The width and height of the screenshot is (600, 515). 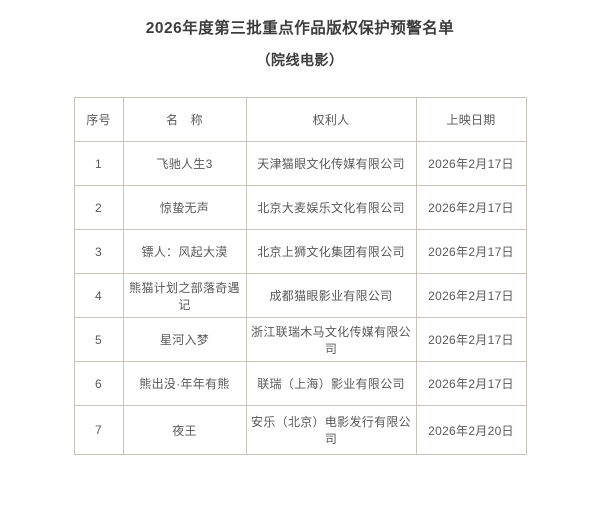 I want to click on cell-serial: 4, so click(x=98, y=295).